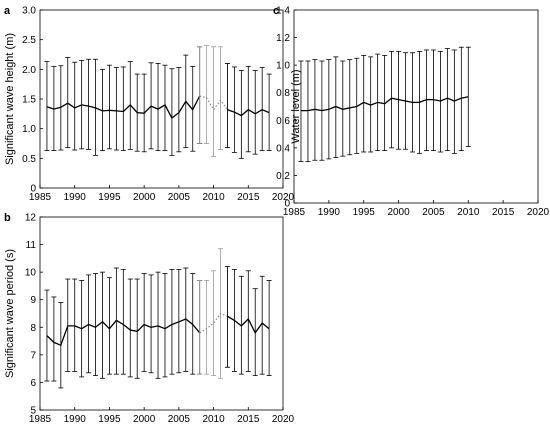 This screenshot has height=427, width=550. I want to click on x-tick-label-a: 1985, so click(40, 197).